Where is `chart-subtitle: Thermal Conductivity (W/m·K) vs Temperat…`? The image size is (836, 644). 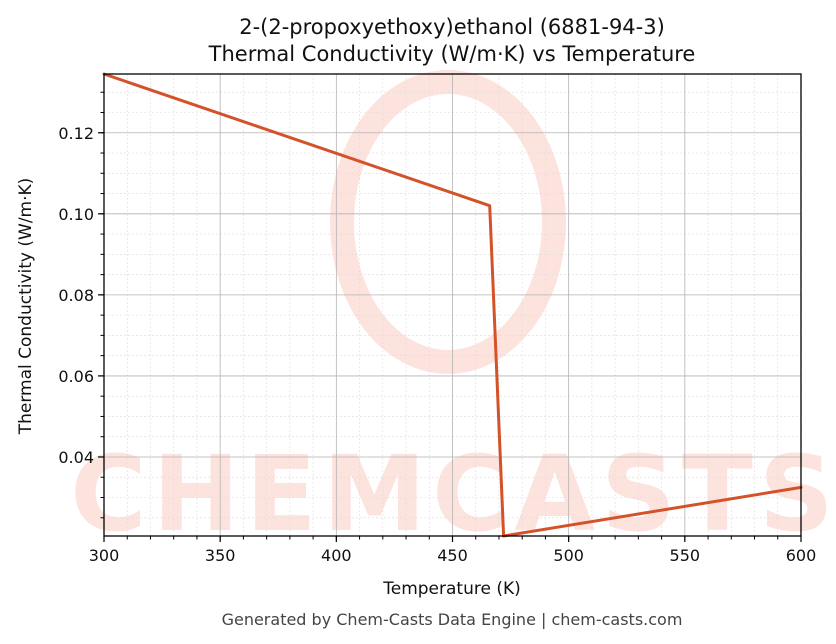 chart-subtitle: Thermal Conductivity (W/m·K) vs Temperat… is located at coordinates (452, 54).